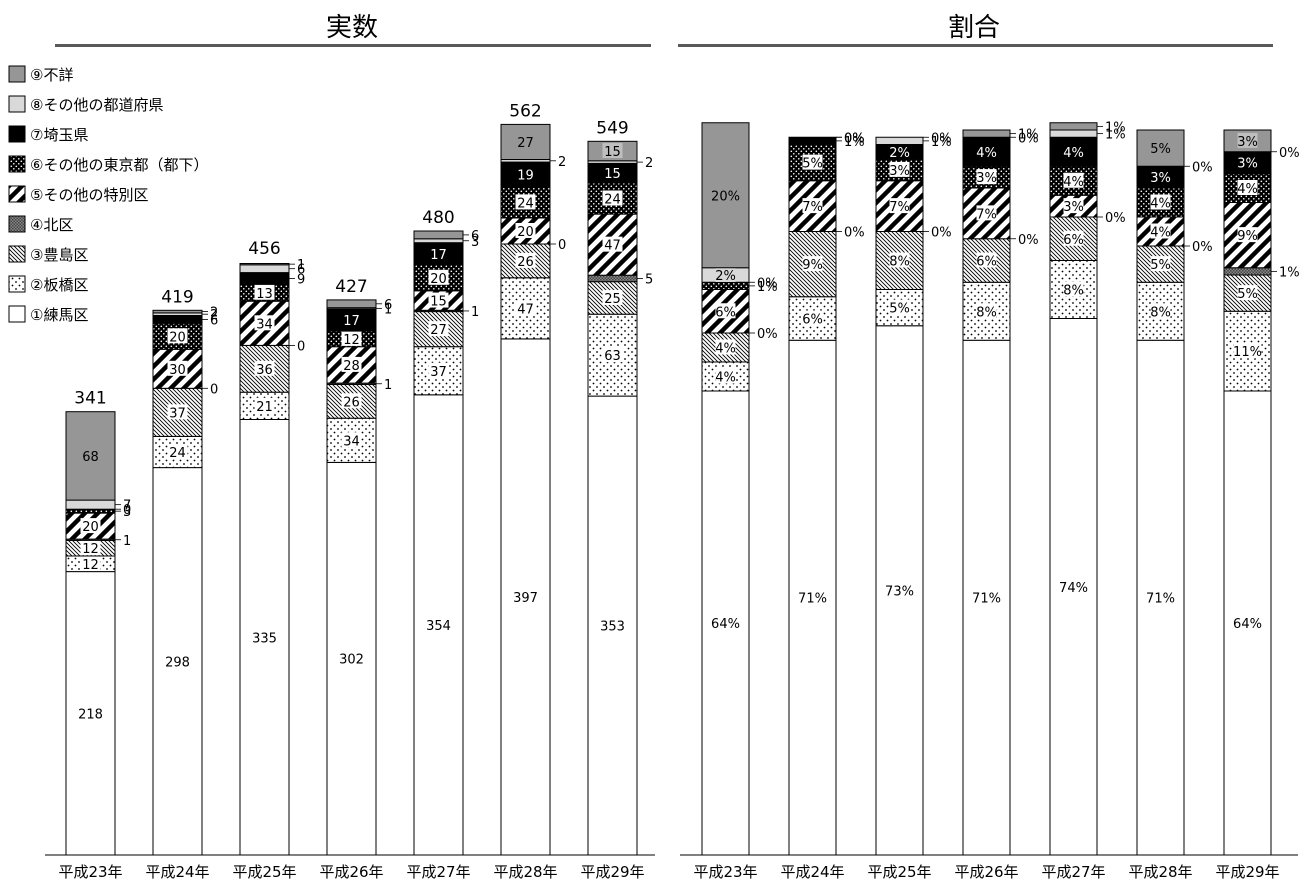  What do you see at coordinates (899, 261) in the screenshot?
I see `bar-value-label-pct-c2-s3: 8%` at bounding box center [899, 261].